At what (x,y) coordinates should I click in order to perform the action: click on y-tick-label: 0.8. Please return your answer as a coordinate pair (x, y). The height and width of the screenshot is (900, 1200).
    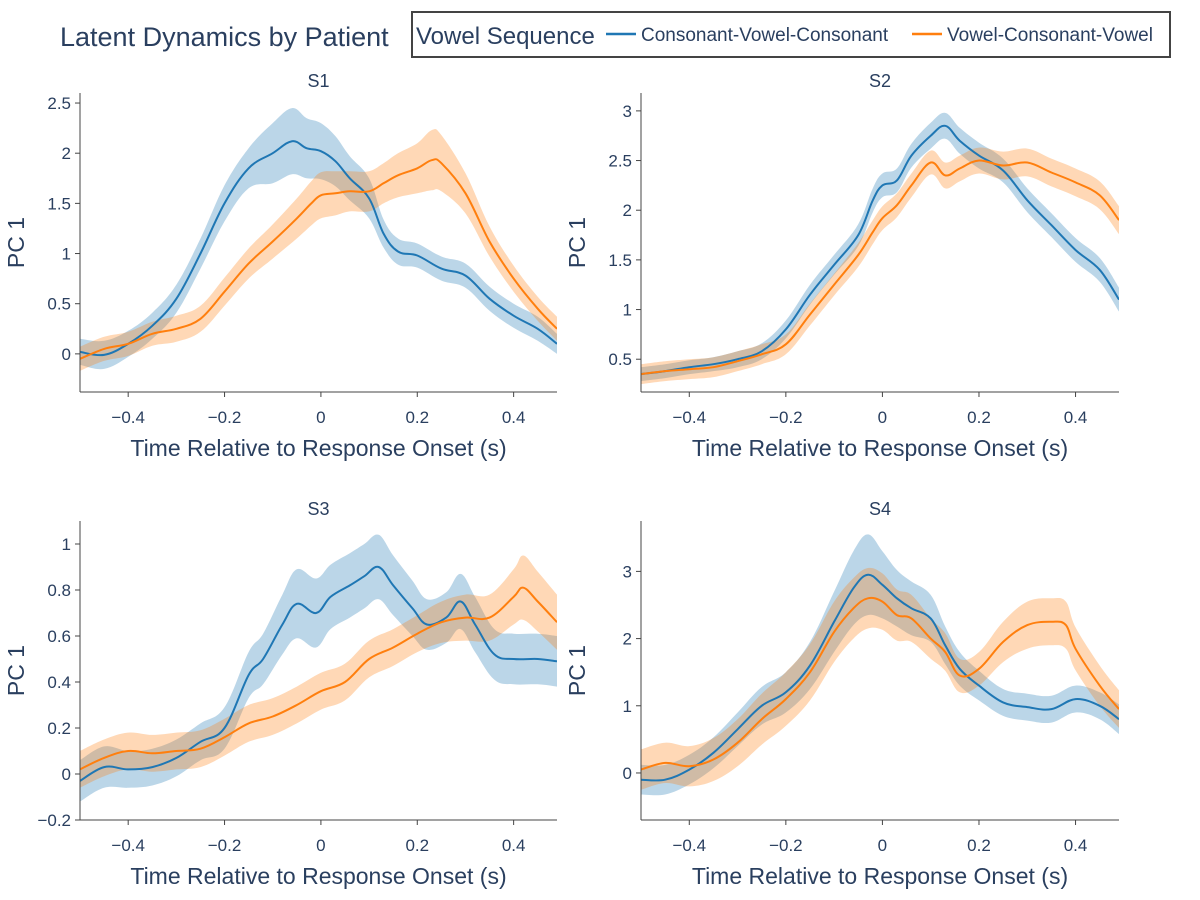
    Looking at the image, I should click on (59, 590).